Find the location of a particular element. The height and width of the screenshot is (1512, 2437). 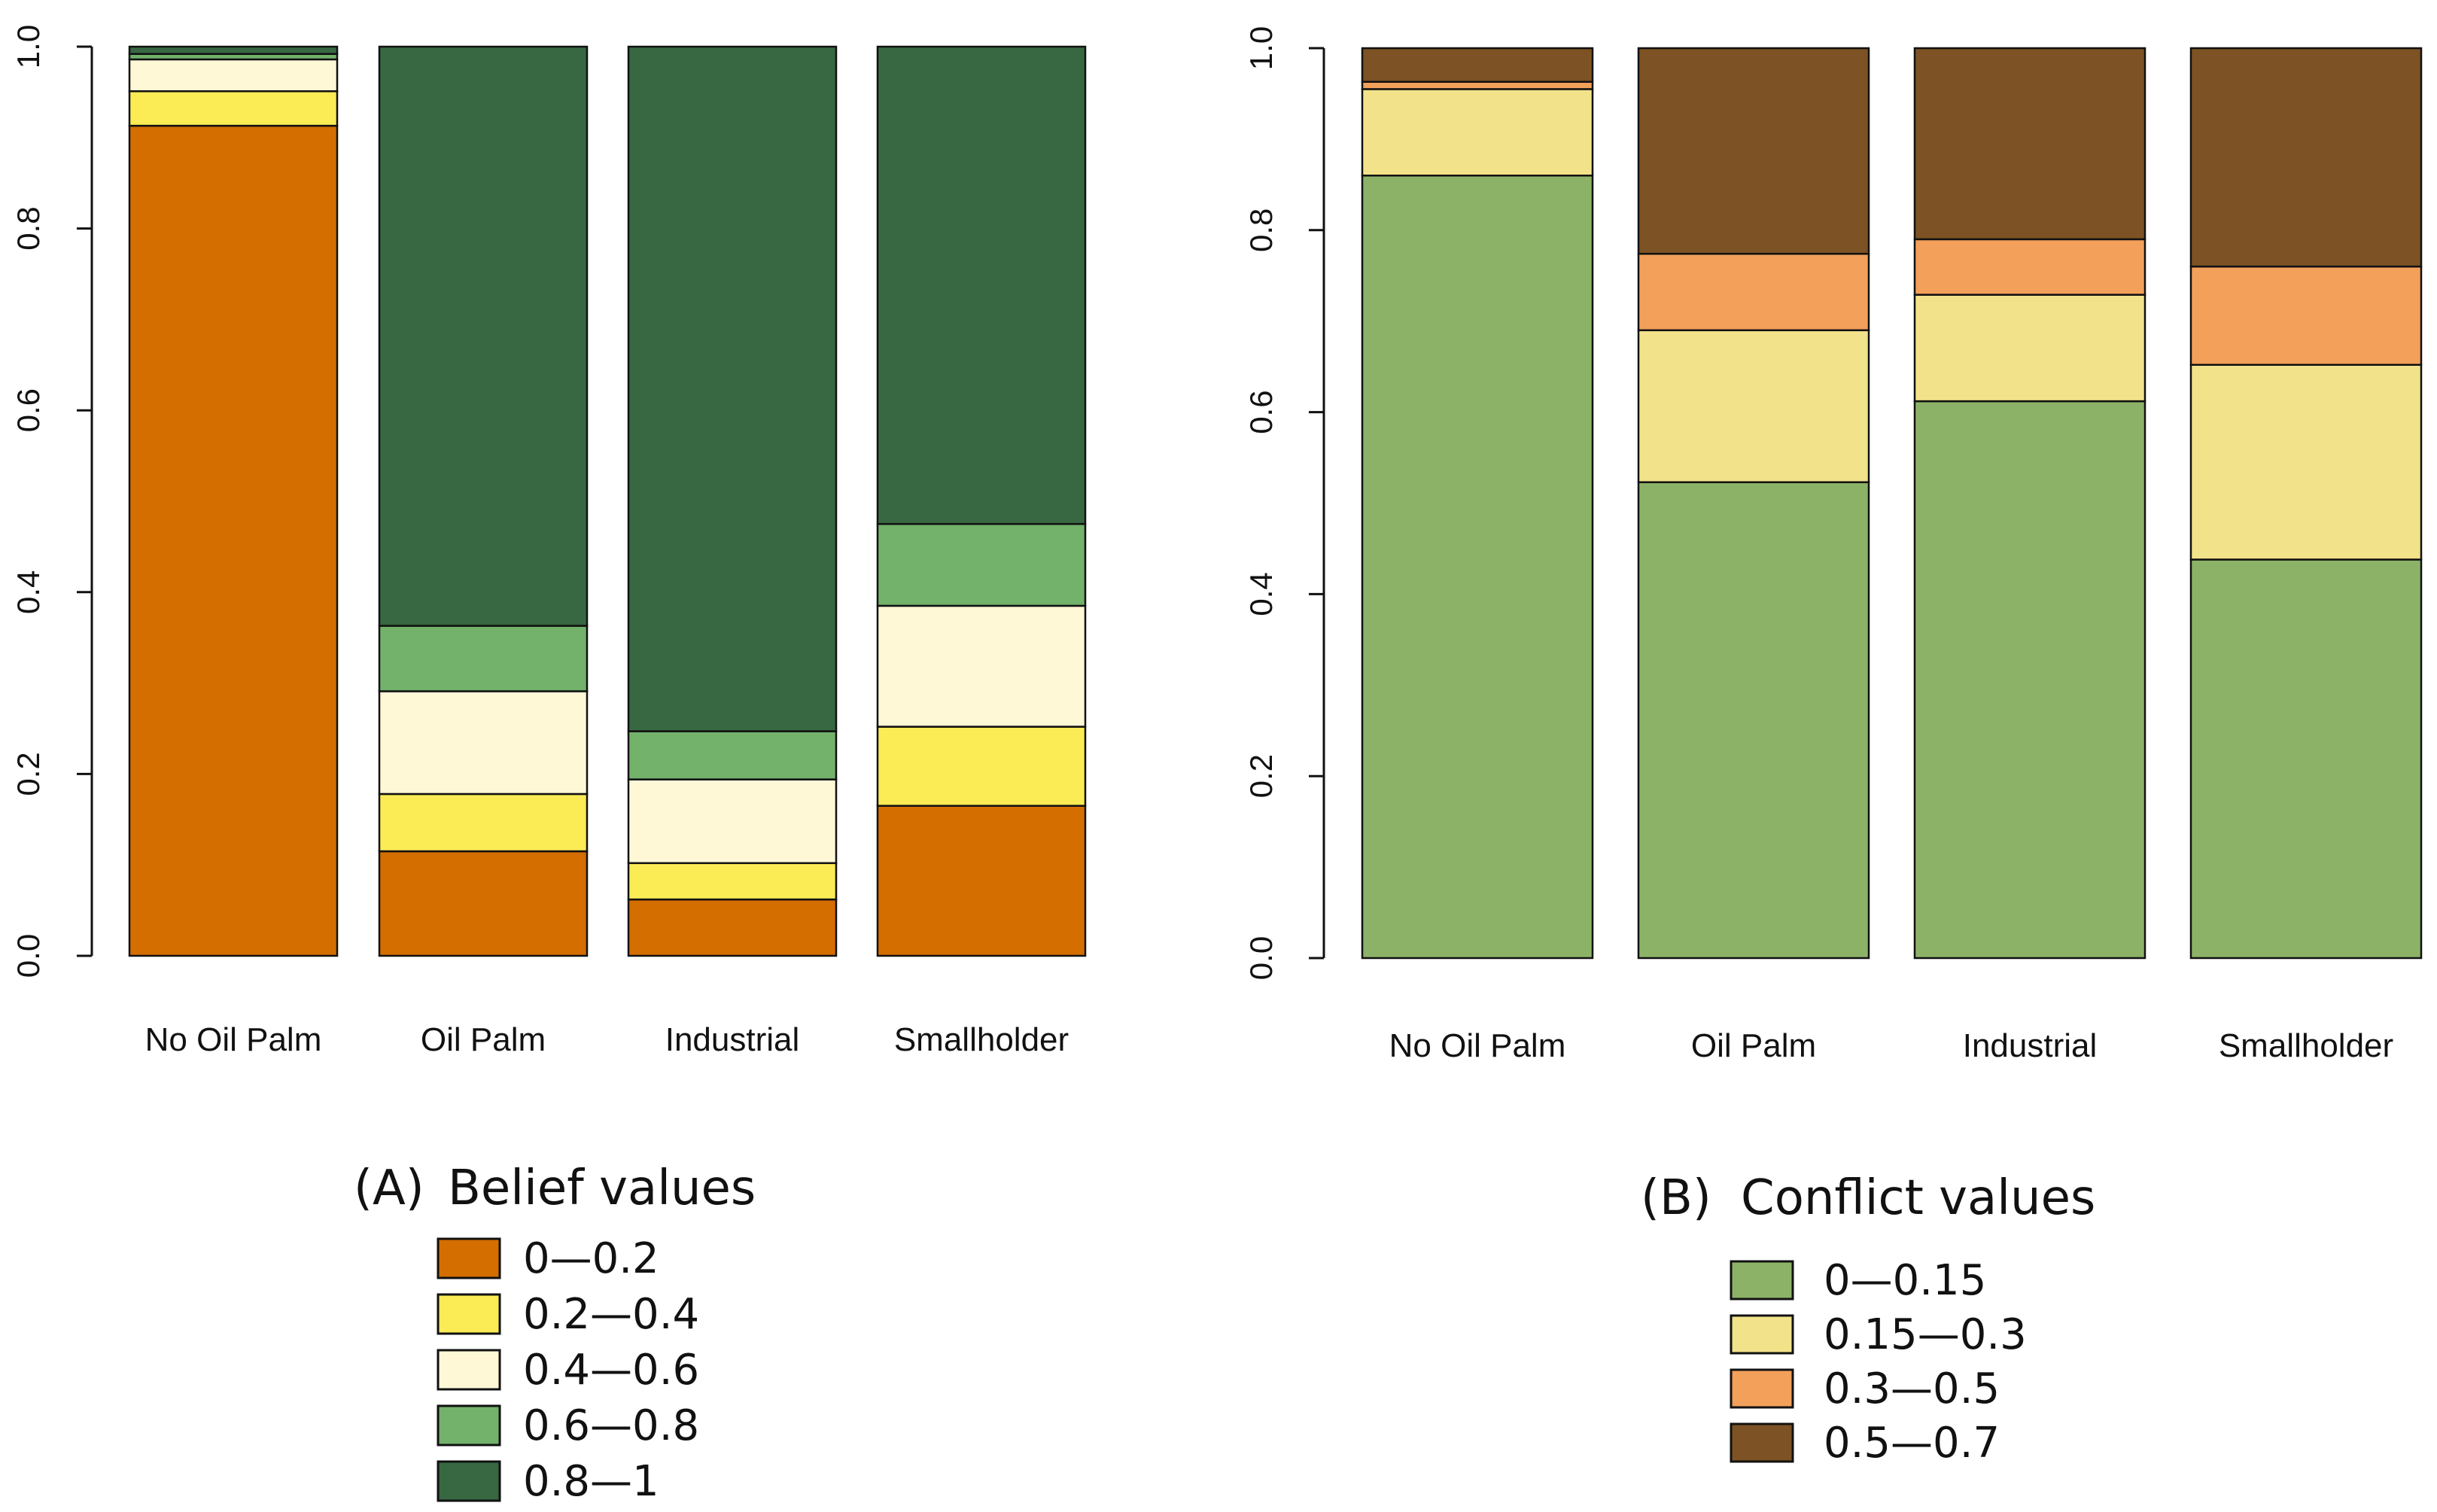

legend-entry-a-2: 0.4—0.6 is located at coordinates (611, 1370).